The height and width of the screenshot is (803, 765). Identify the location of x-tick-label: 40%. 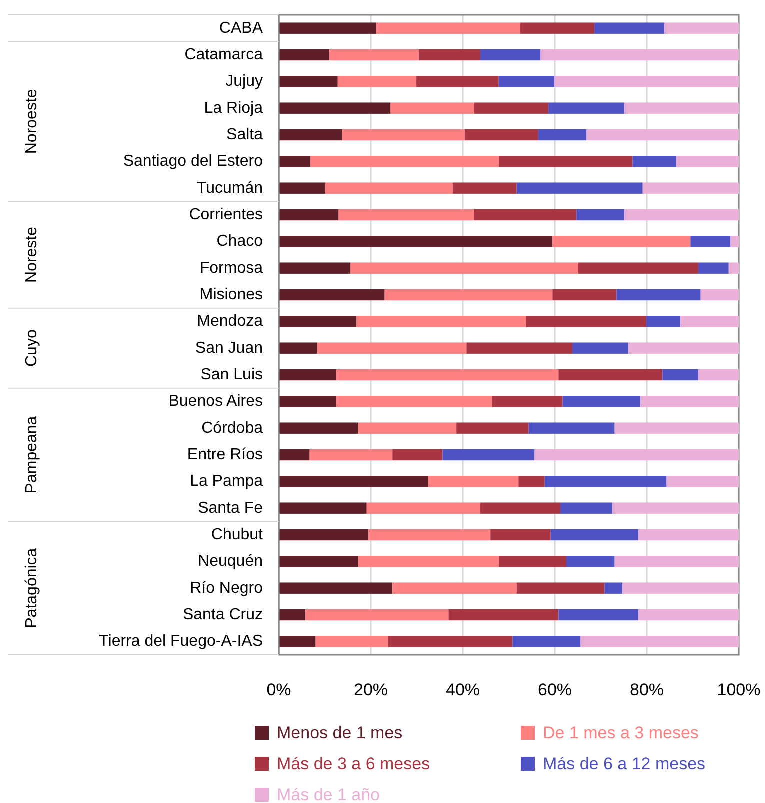
(463, 690).